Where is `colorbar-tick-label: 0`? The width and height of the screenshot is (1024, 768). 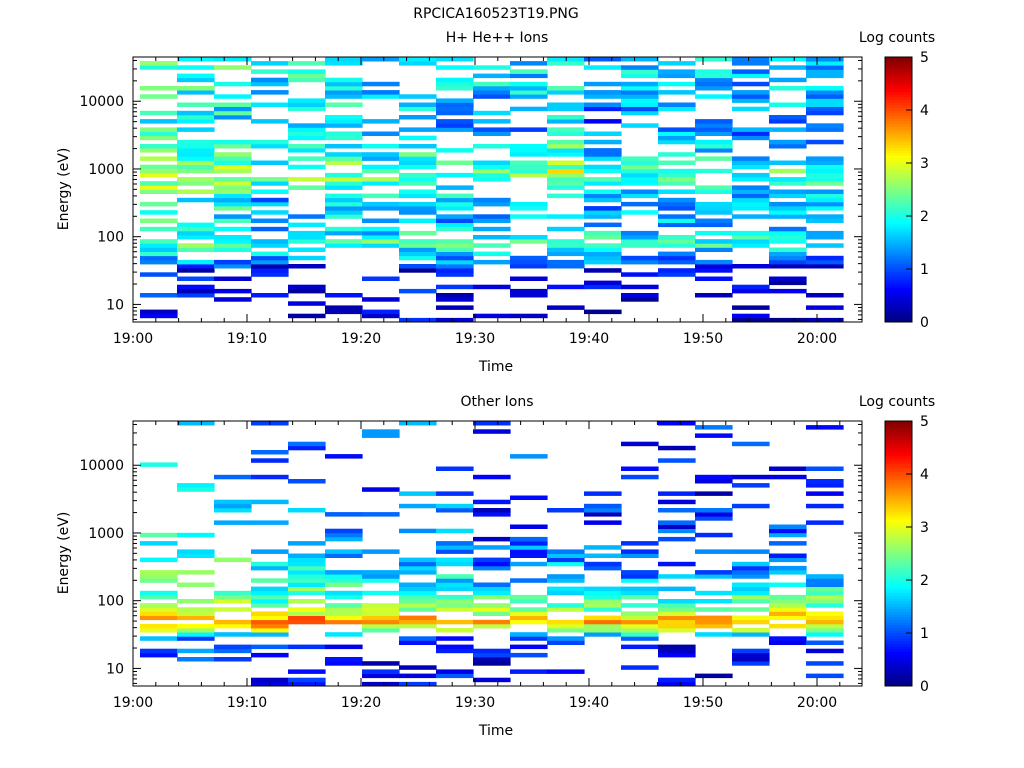
colorbar-tick-label: 0 is located at coordinates (924, 687).